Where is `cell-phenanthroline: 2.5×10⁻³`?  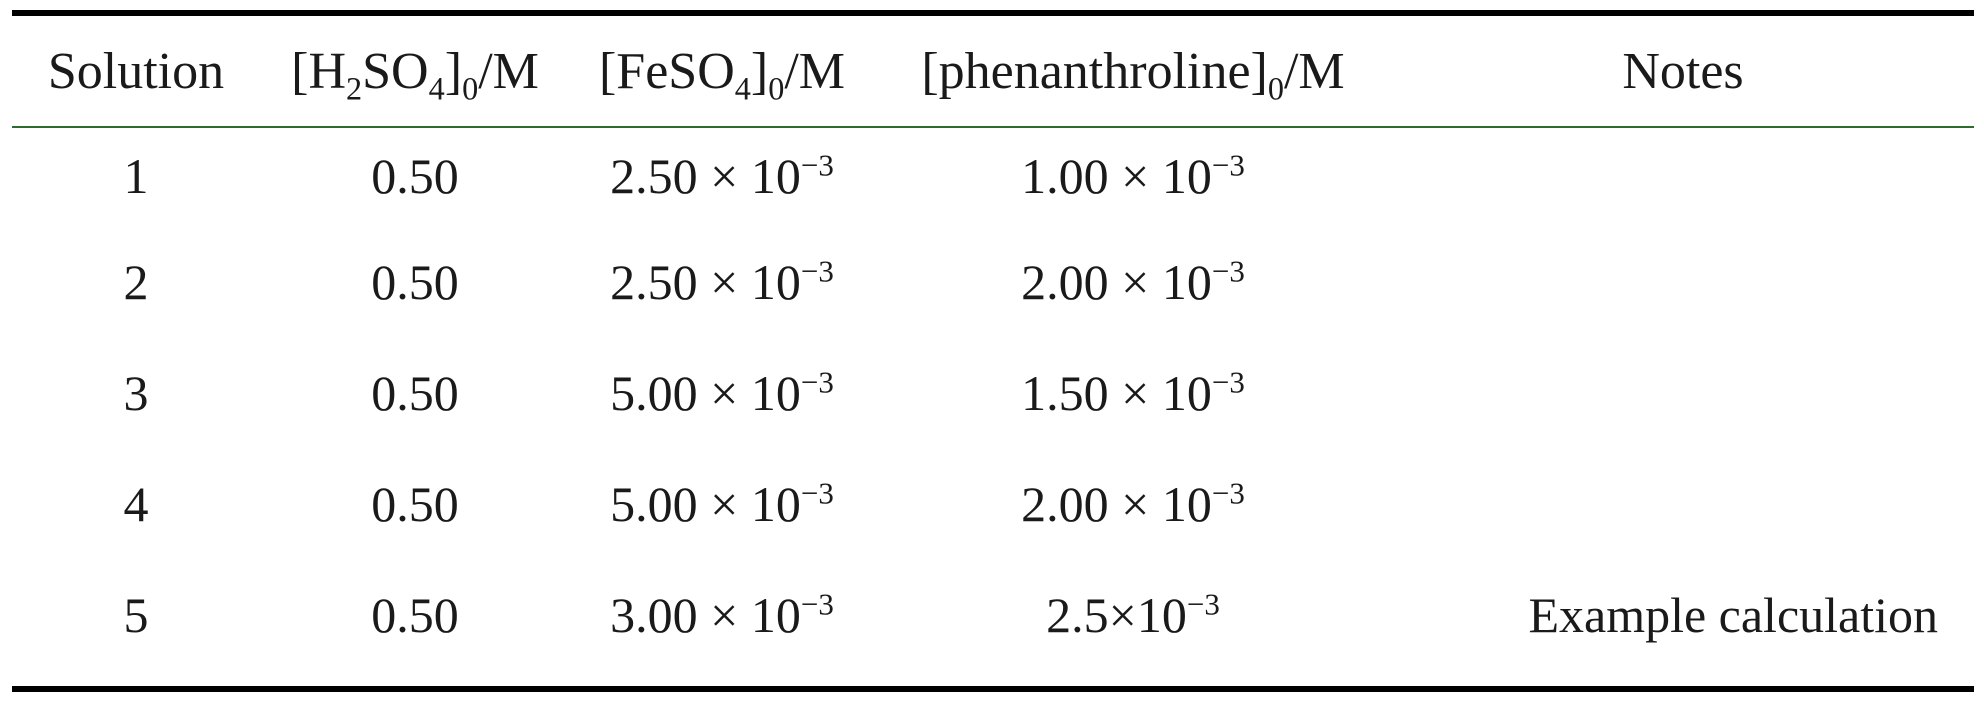
cell-phenanthroline: 2.5×10⁻³ is located at coordinates (1133, 614).